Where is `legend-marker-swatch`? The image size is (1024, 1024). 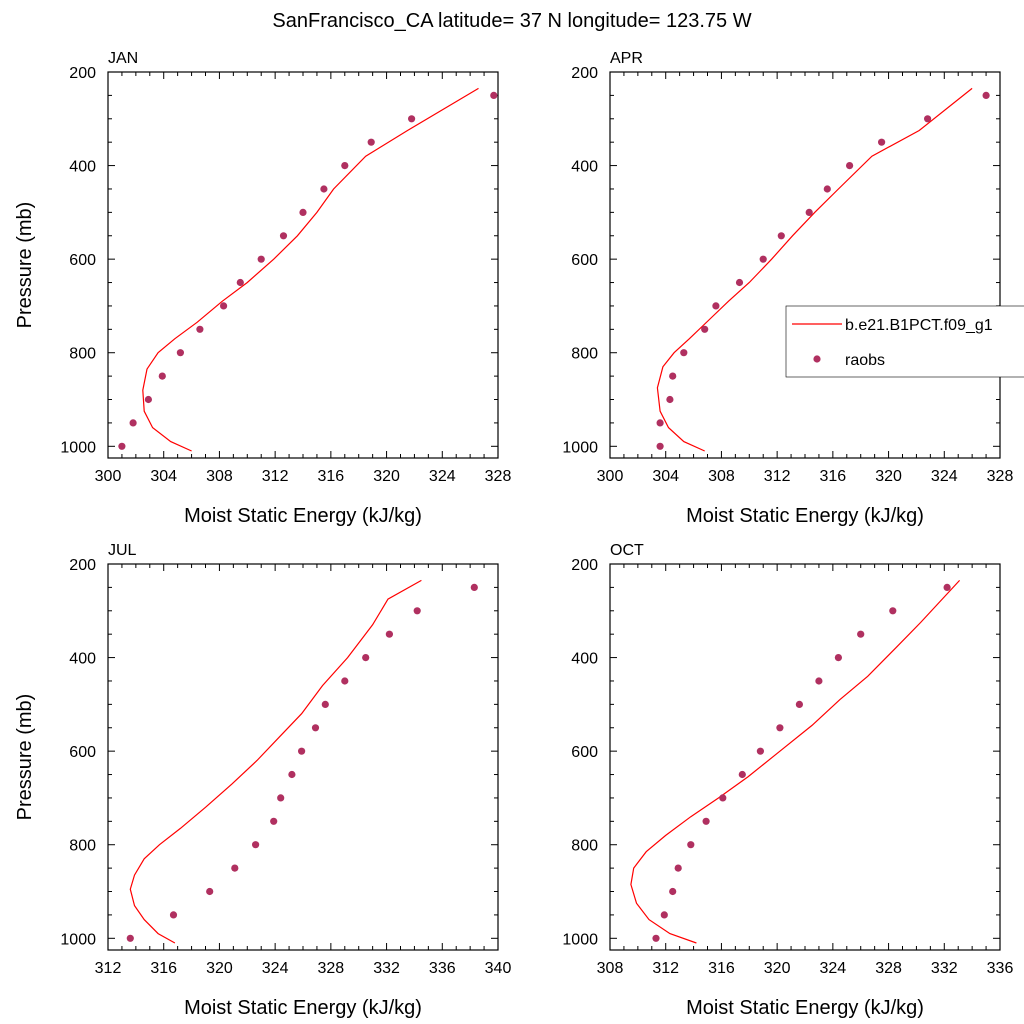
legend-marker-swatch is located at coordinates (817, 359).